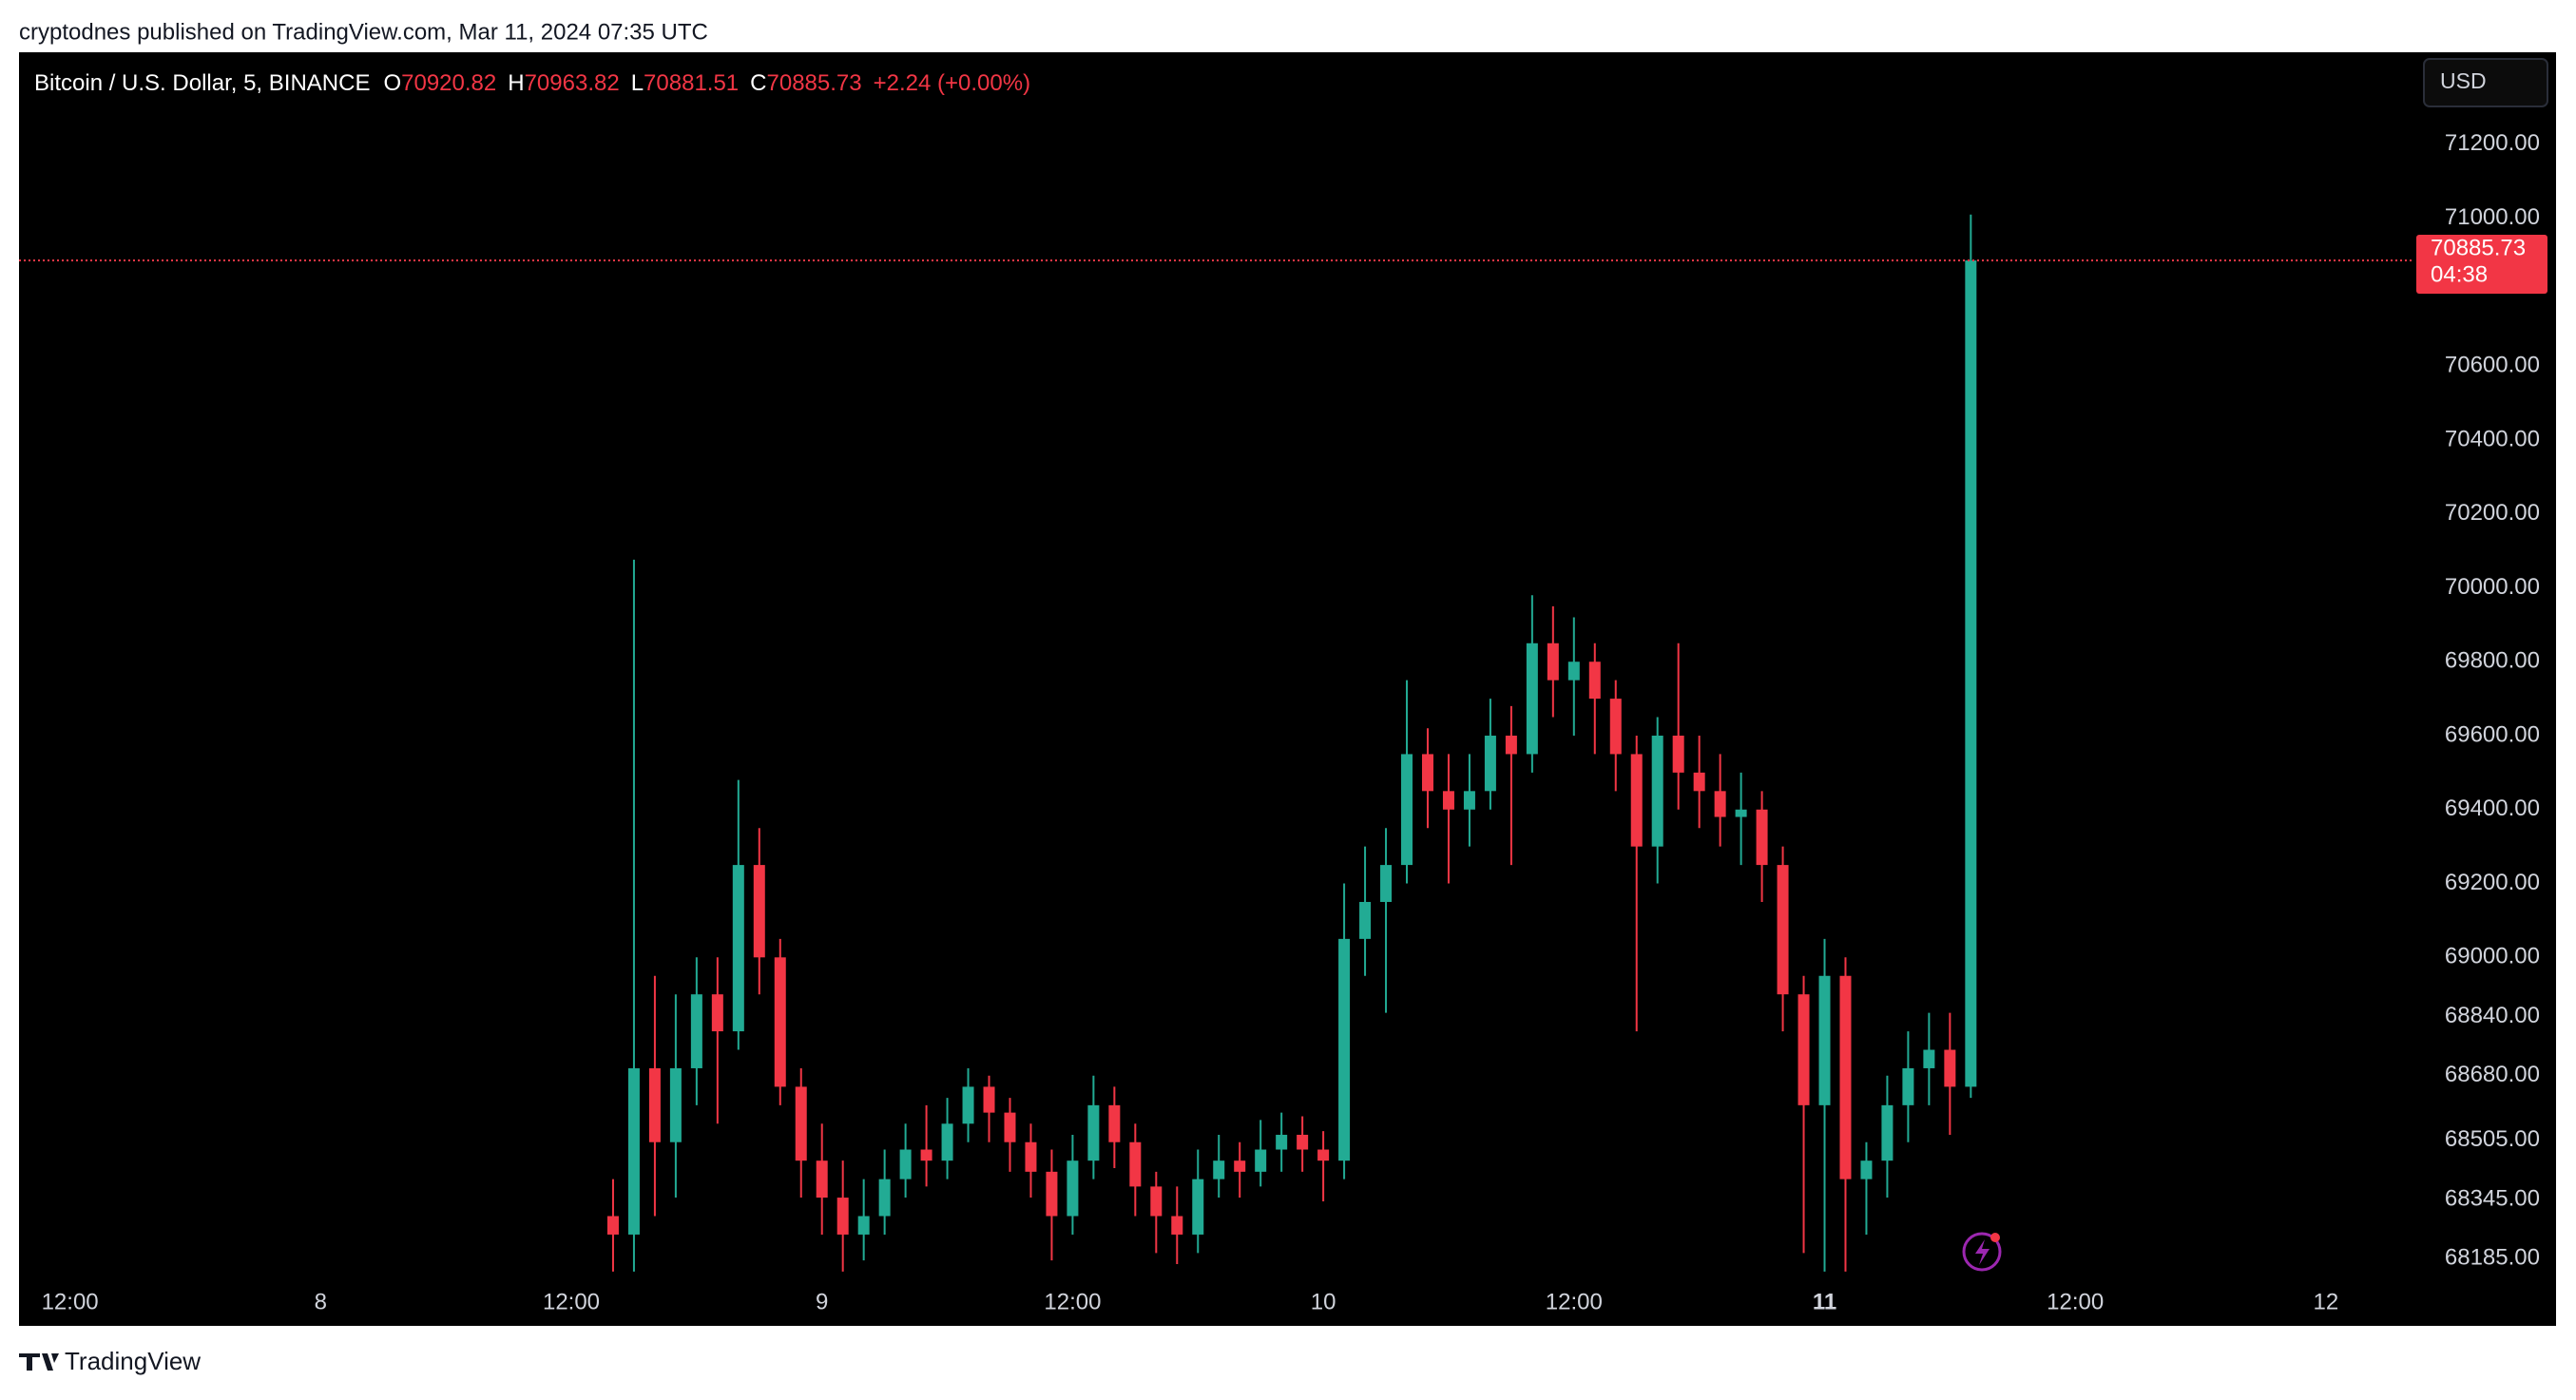 Image resolution: width=2576 pixels, height=1400 pixels. I want to click on symbol: Bitcoin / U.S. Dollar, 5, BINANCE, so click(202, 83).